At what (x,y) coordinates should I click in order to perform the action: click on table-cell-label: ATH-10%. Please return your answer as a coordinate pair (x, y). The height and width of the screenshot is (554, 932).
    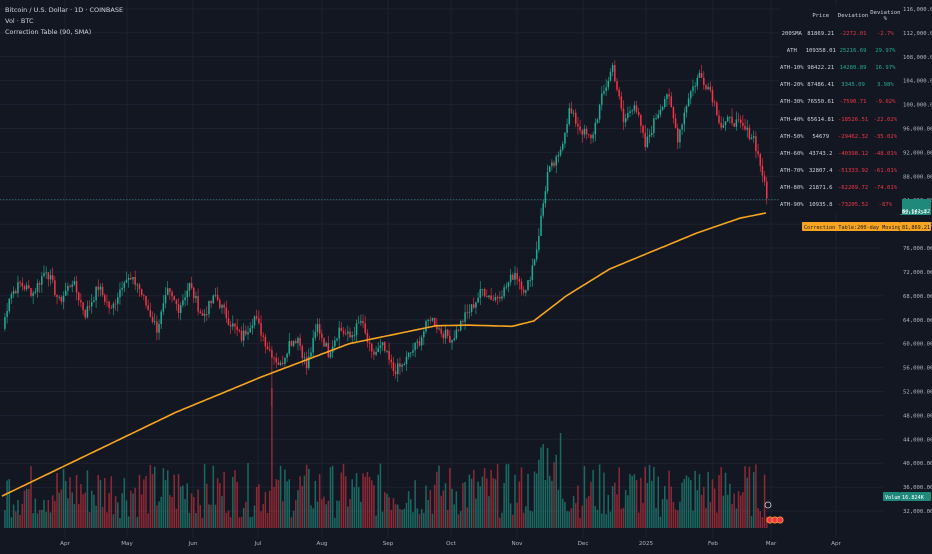
    Looking at the image, I should click on (792, 67).